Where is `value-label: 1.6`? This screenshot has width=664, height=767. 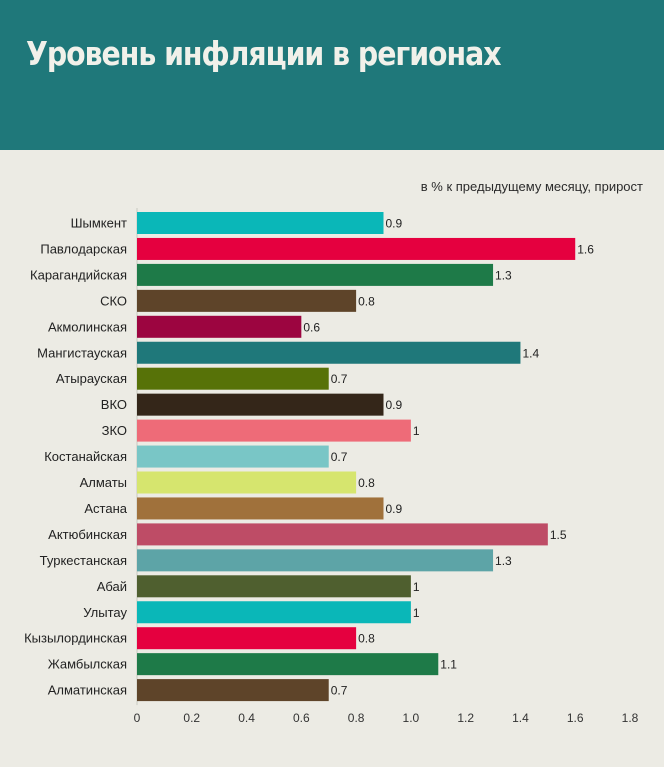
value-label: 1.6 is located at coordinates (585, 249).